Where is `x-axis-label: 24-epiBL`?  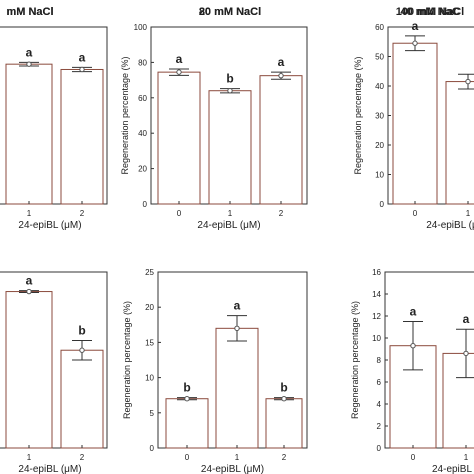 x-axis-label: 24-epiBL is located at coordinates (452, 469).